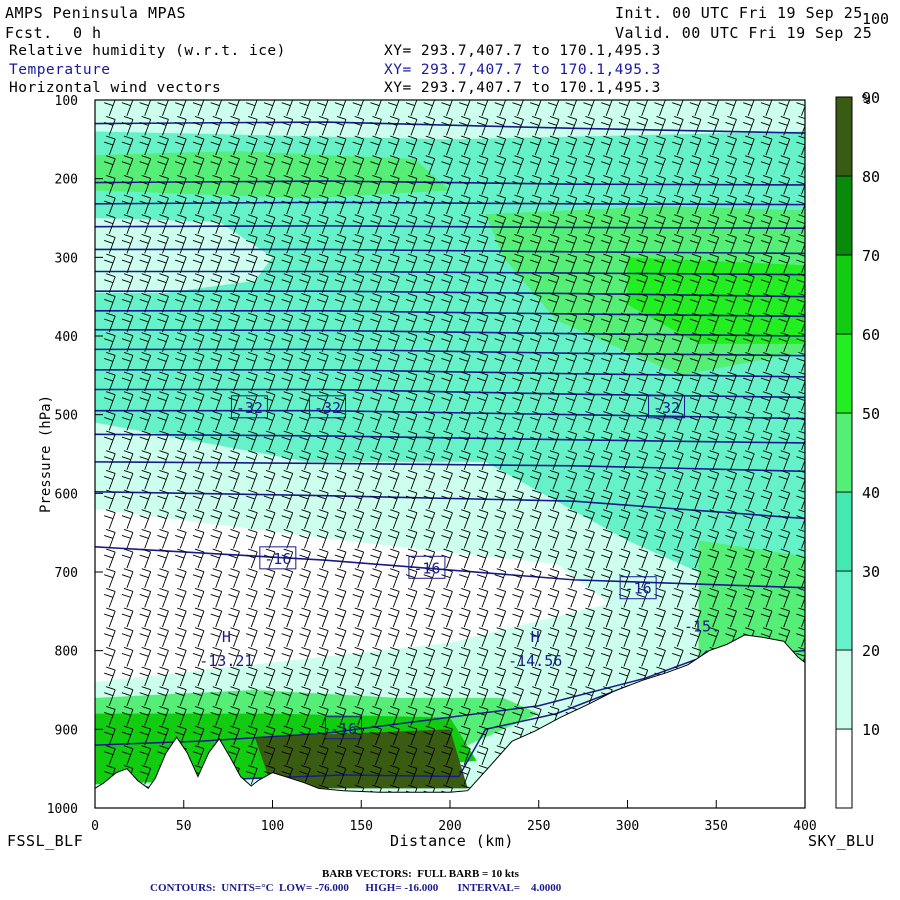  What do you see at coordinates (29, 33) in the screenshot?
I see `fcst-label: Fcst.` at bounding box center [29, 33].